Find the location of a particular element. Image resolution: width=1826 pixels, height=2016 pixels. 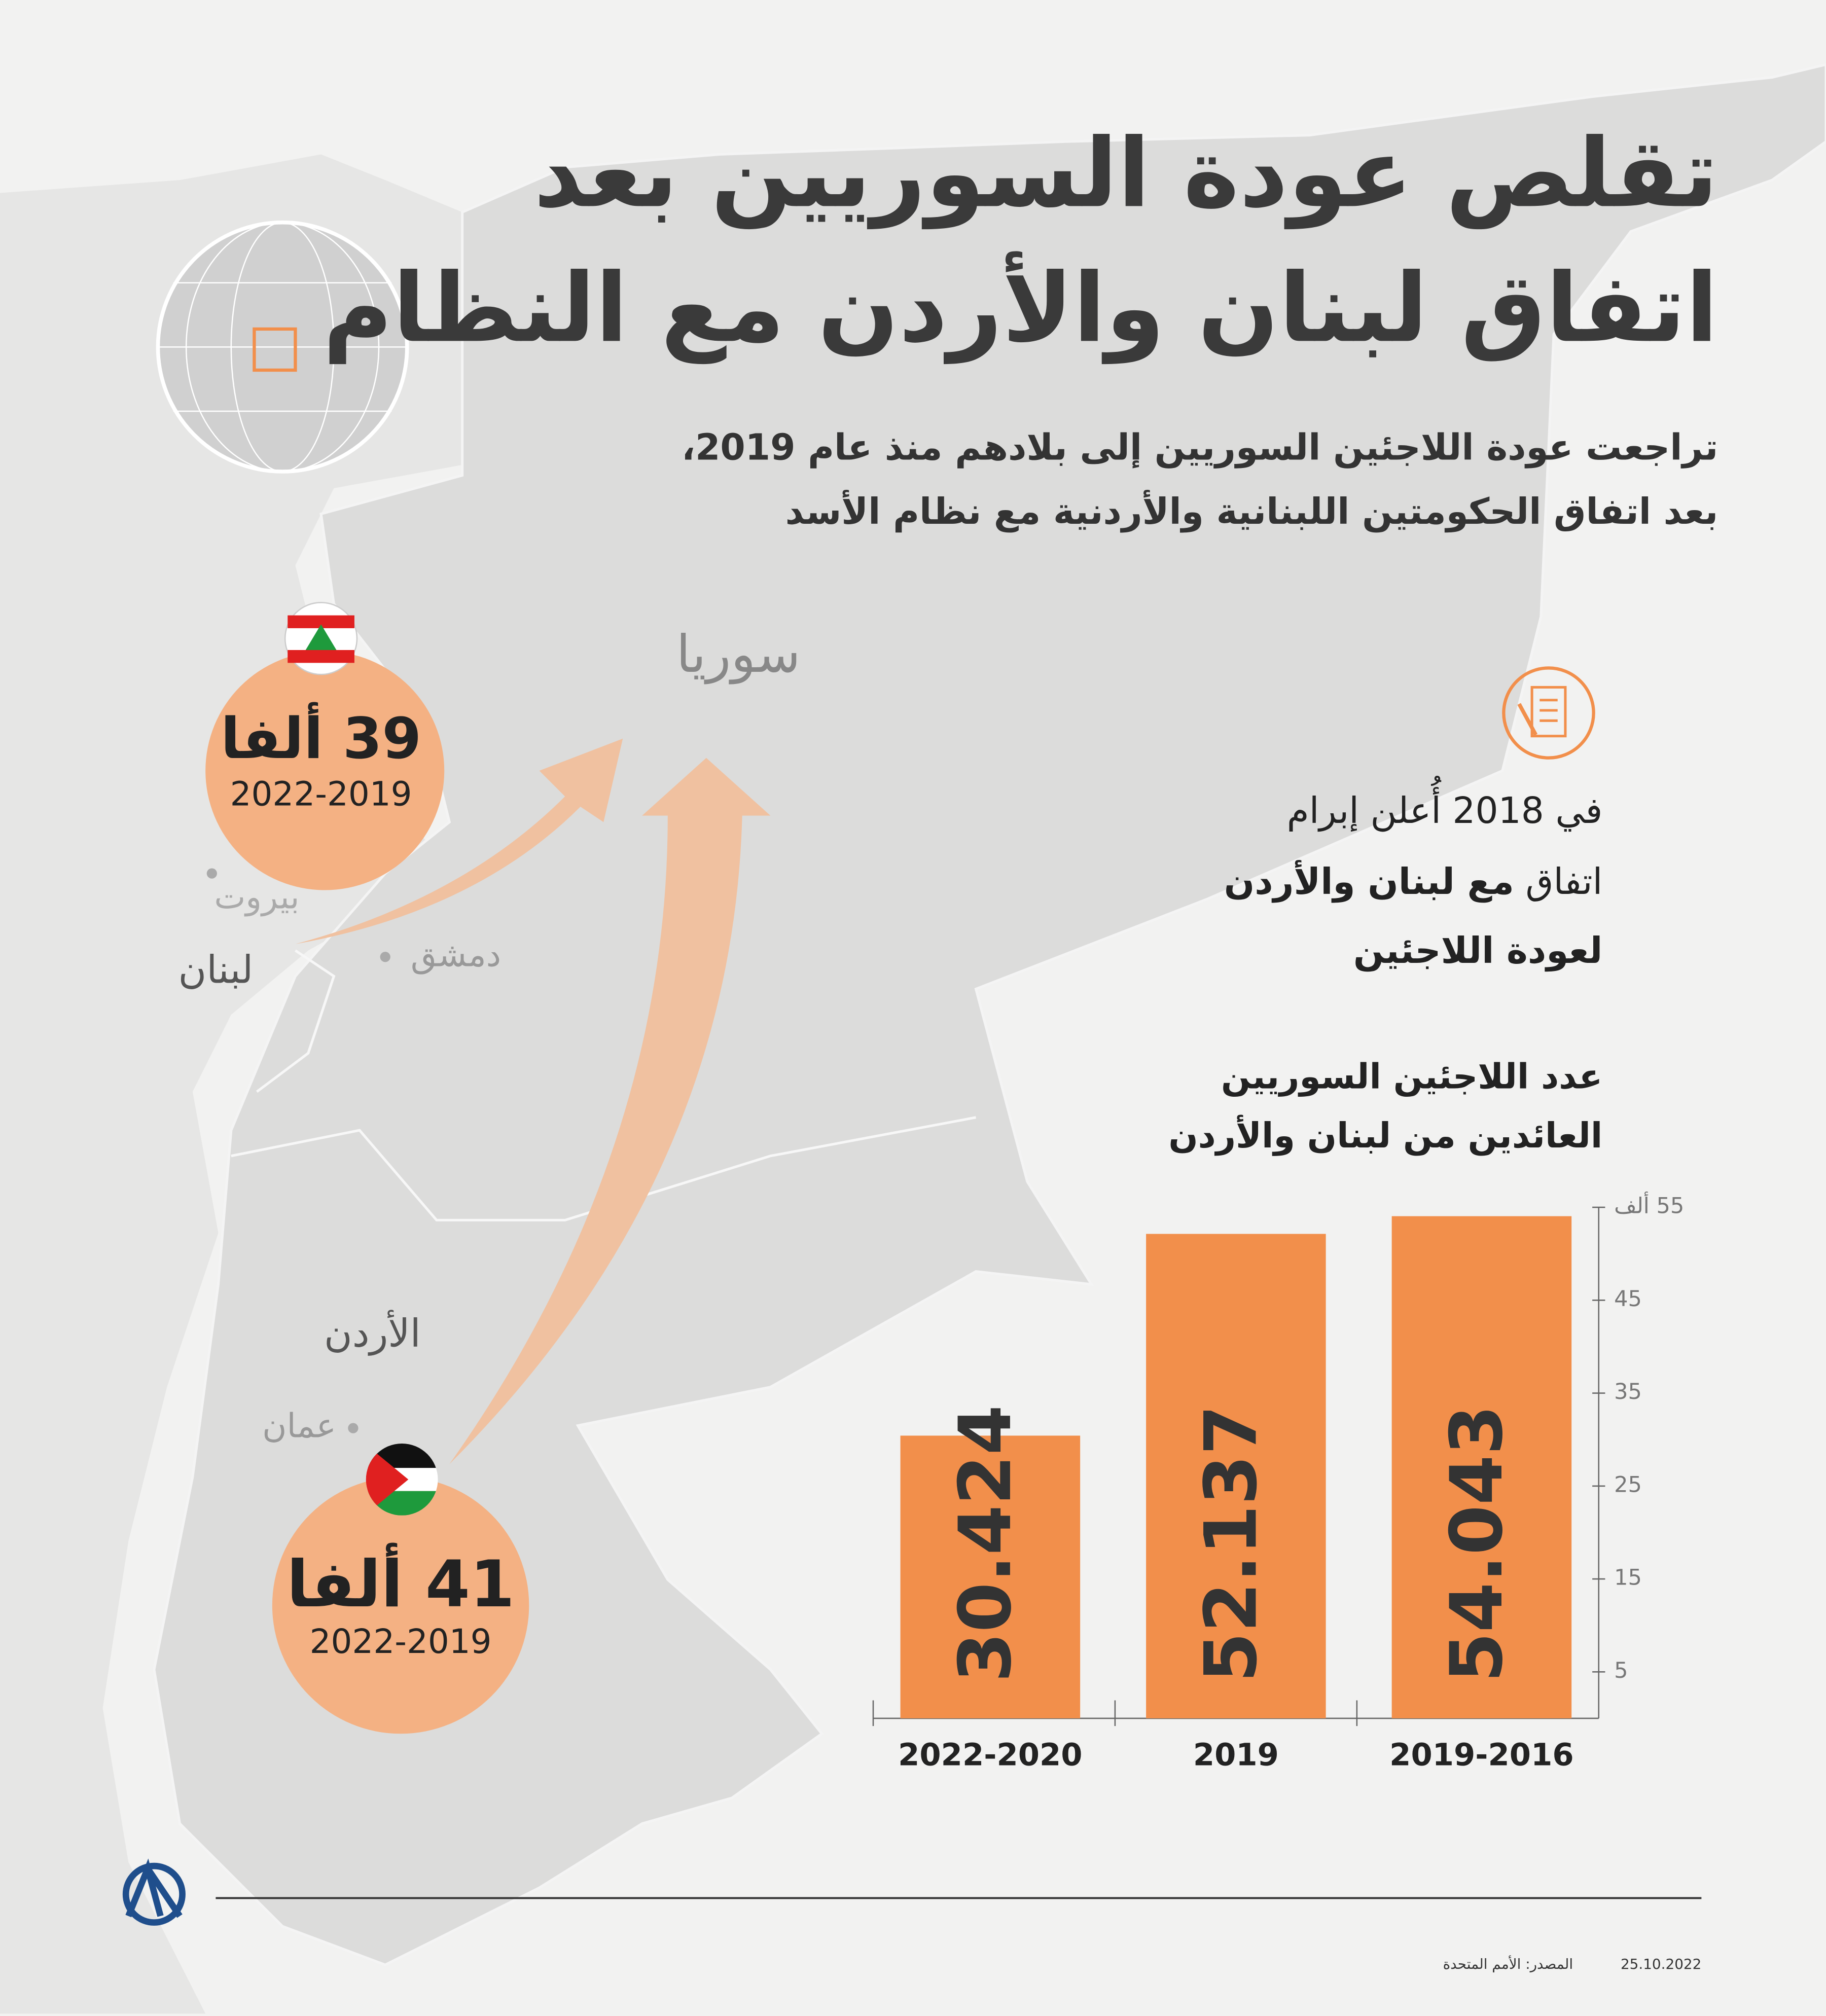

date: 25.10.2022 is located at coordinates (1661, 1964).